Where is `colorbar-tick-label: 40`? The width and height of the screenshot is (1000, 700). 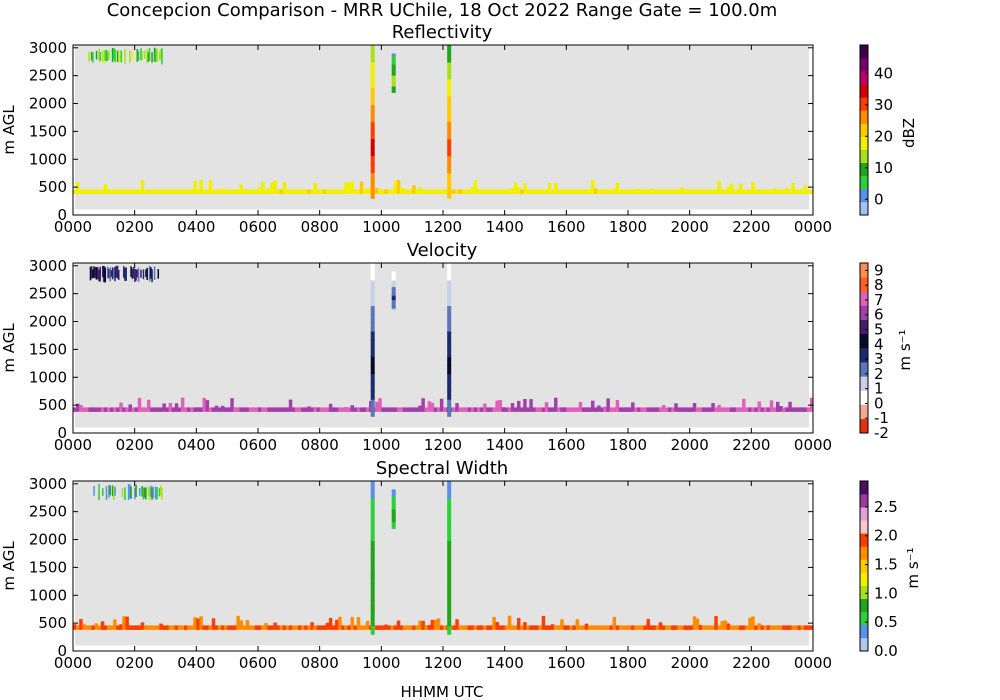
colorbar-tick-label: 40 is located at coordinates (883, 73).